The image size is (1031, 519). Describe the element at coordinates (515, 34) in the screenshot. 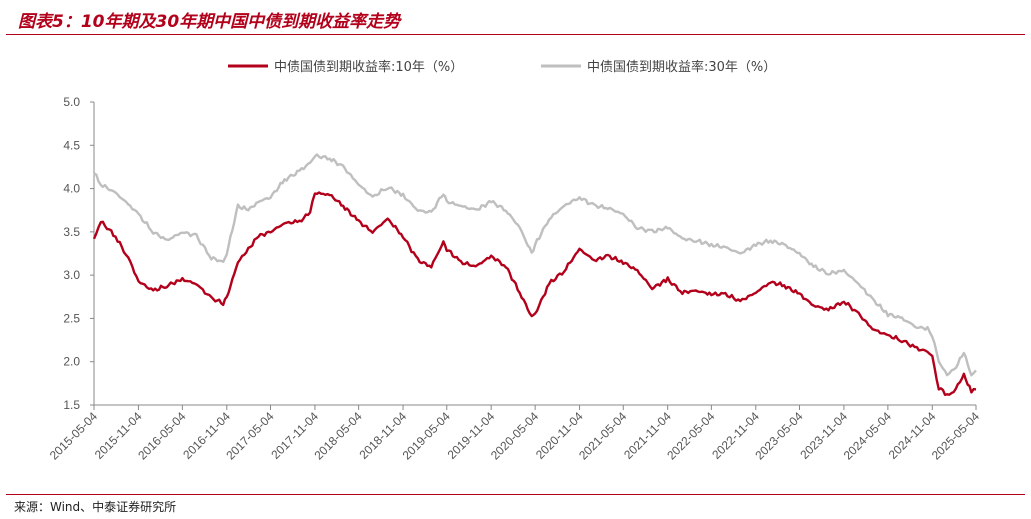

I see `header-rule` at that location.